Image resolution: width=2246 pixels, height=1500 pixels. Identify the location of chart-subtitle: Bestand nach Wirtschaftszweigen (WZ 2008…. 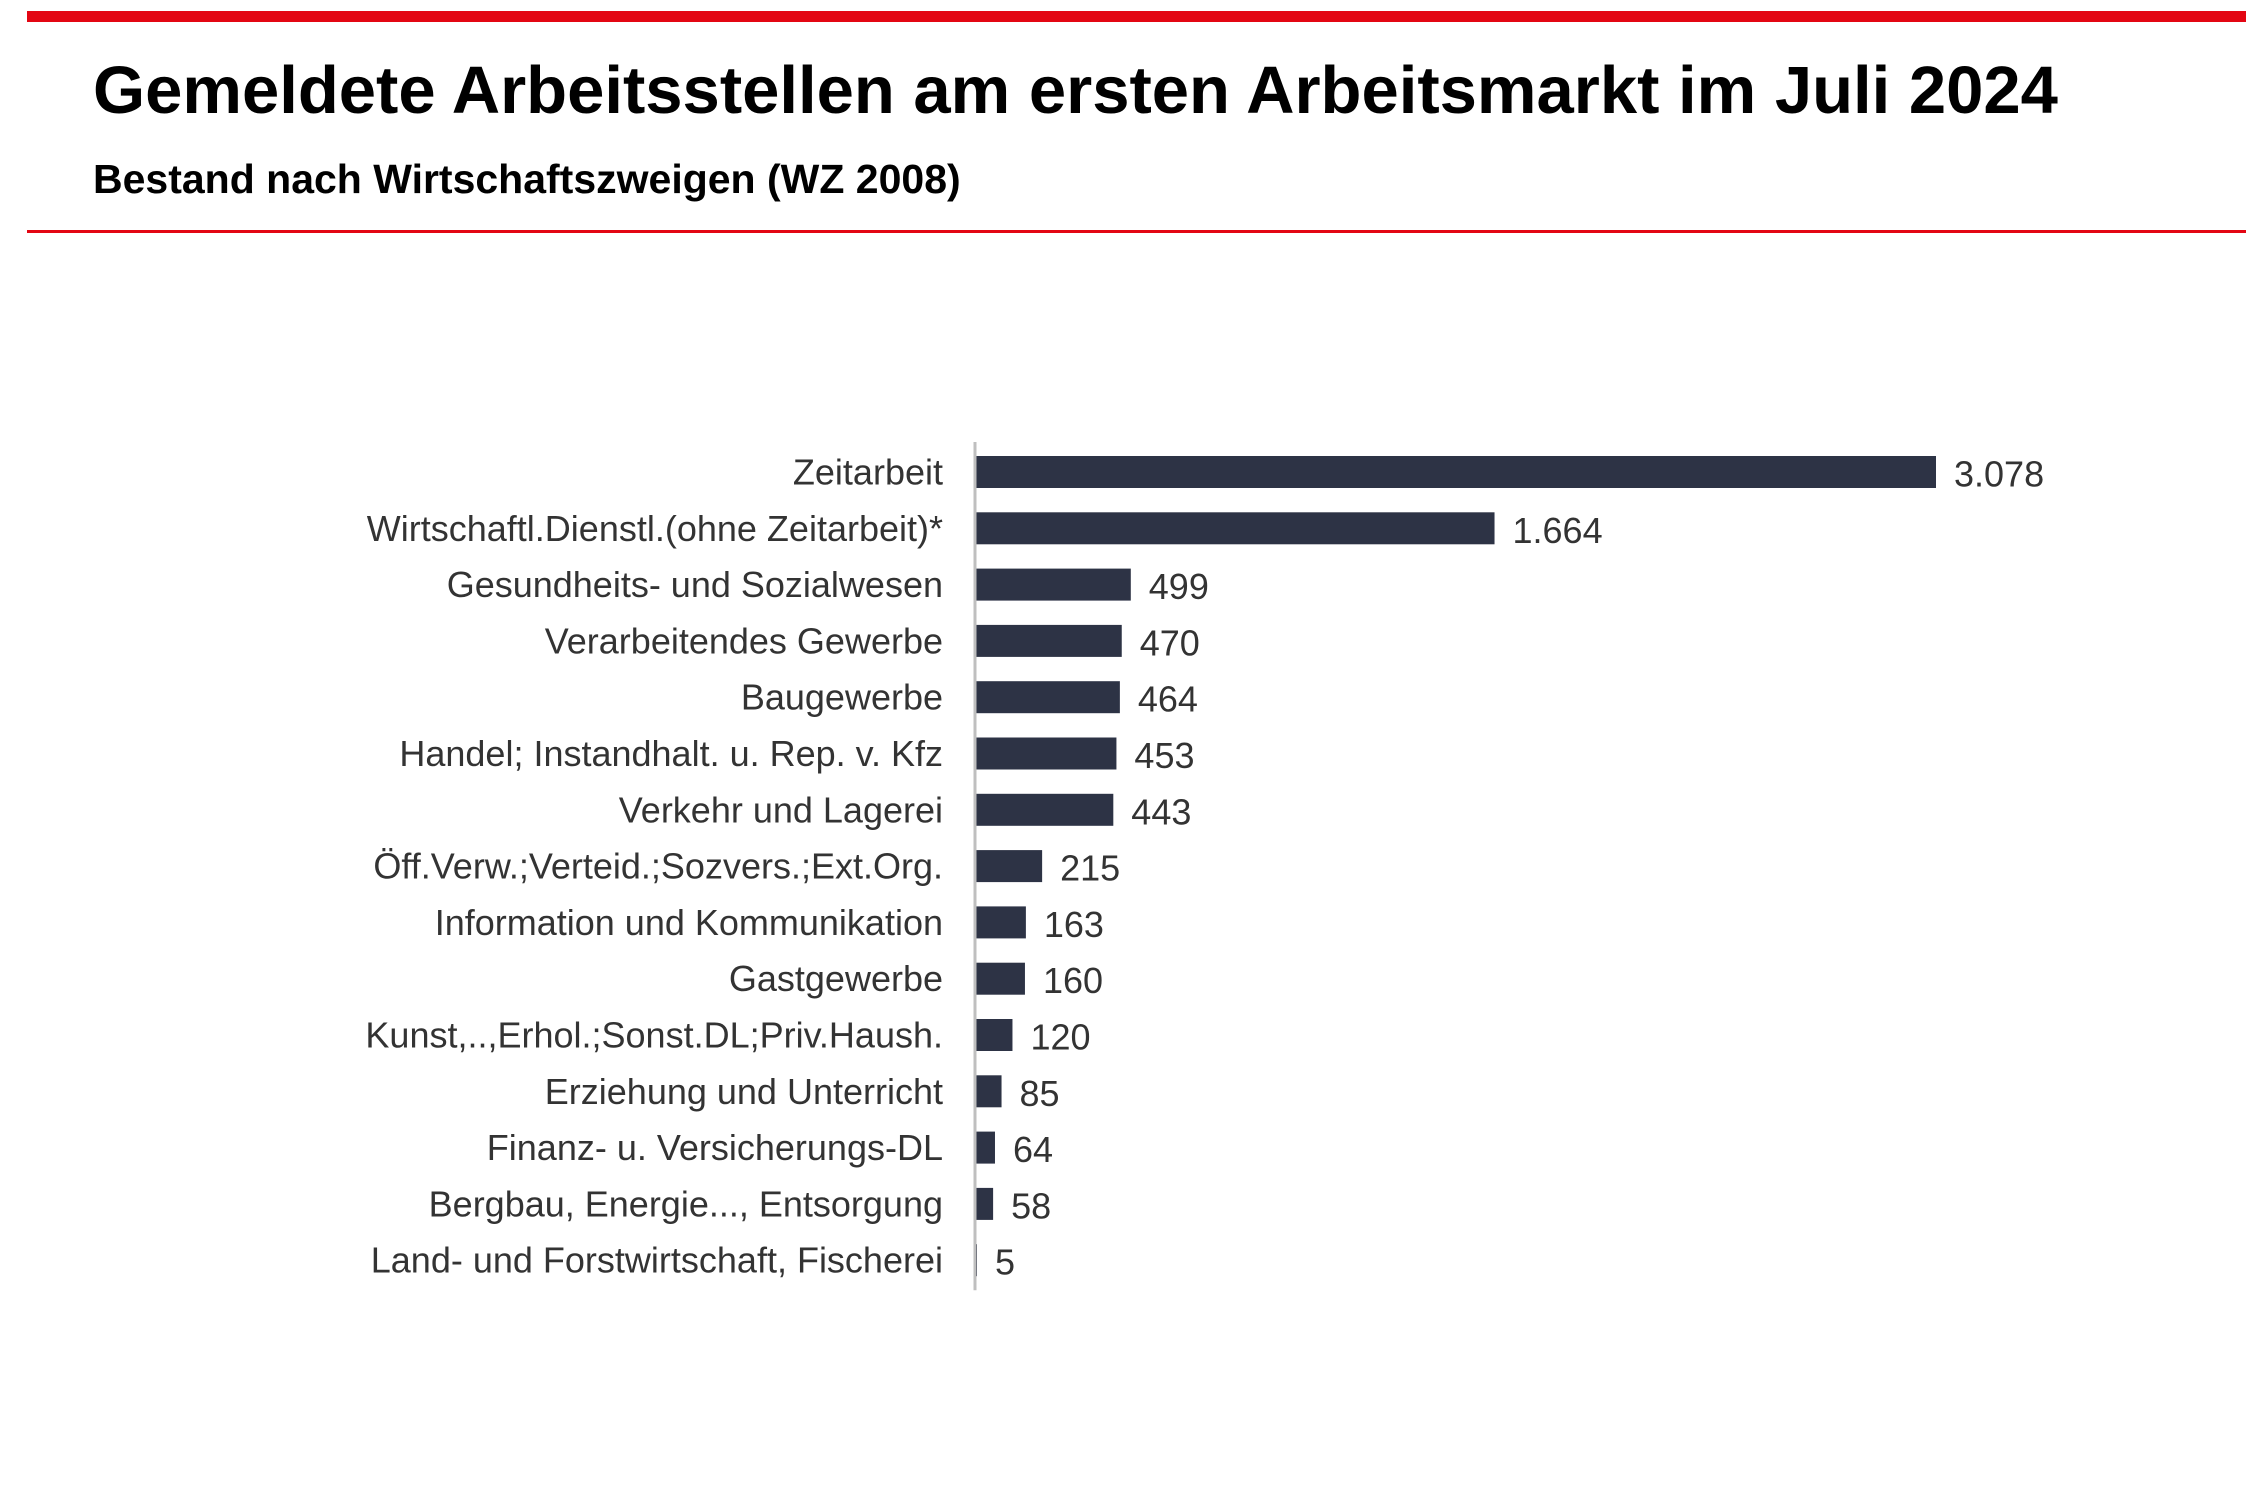
(527, 179).